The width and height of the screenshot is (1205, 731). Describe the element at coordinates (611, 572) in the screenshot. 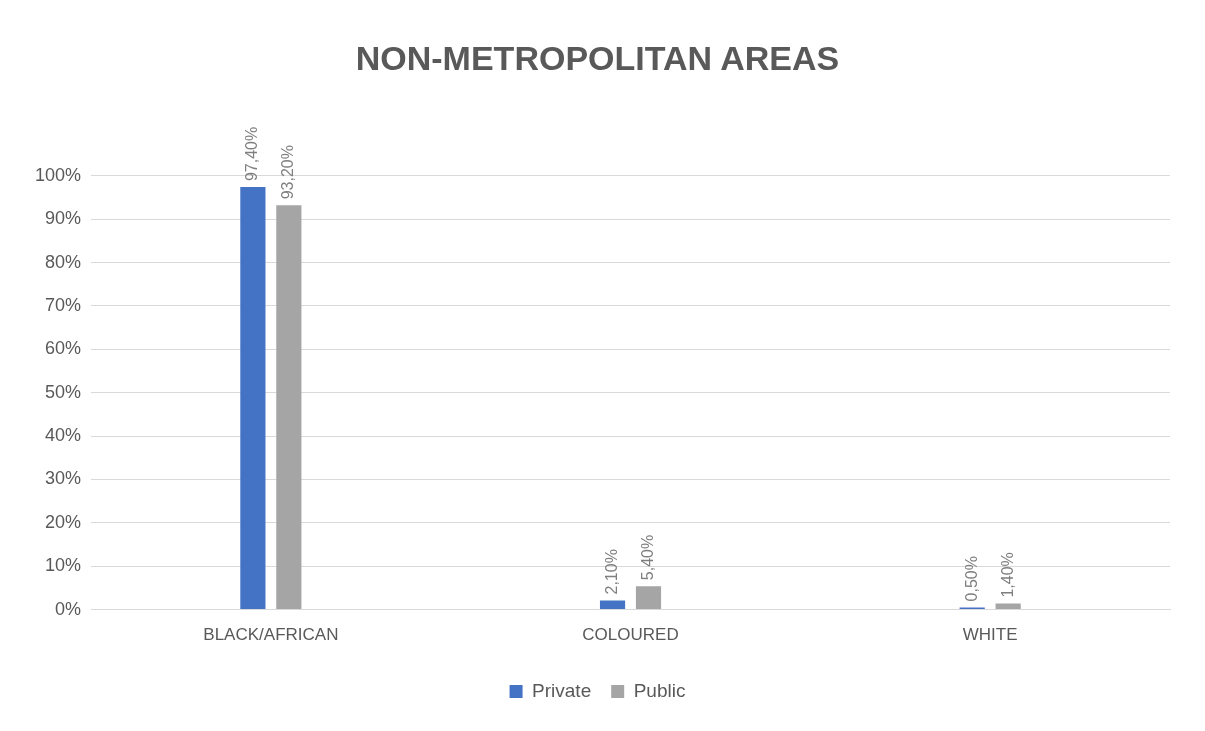

I see `data-label: 2,10%` at that location.